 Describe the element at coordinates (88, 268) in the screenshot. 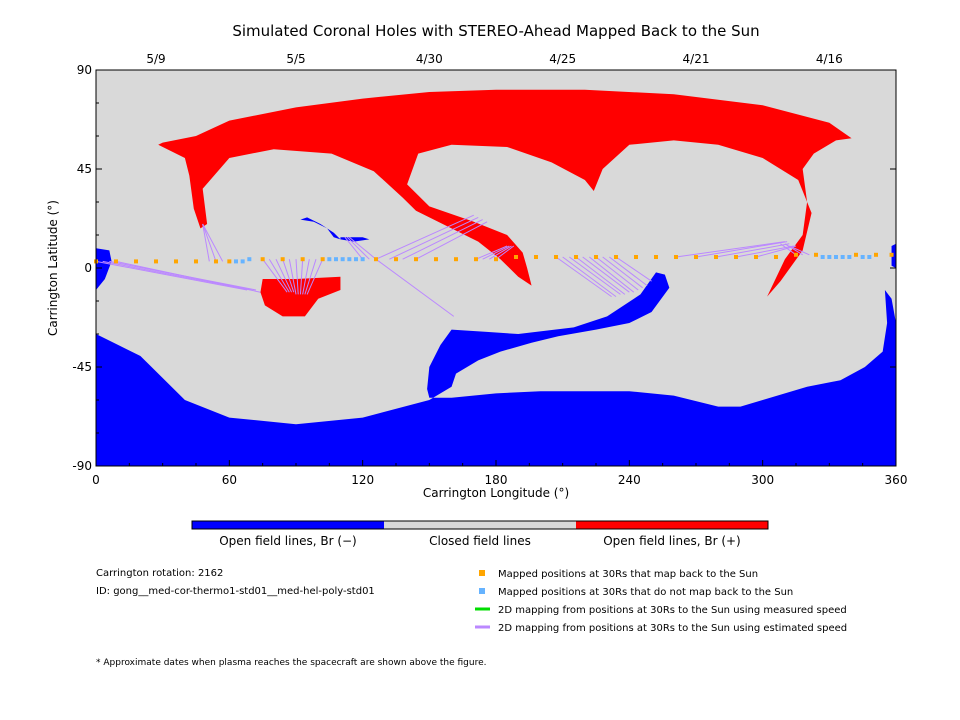

I see `y-tick-label: 0` at that location.